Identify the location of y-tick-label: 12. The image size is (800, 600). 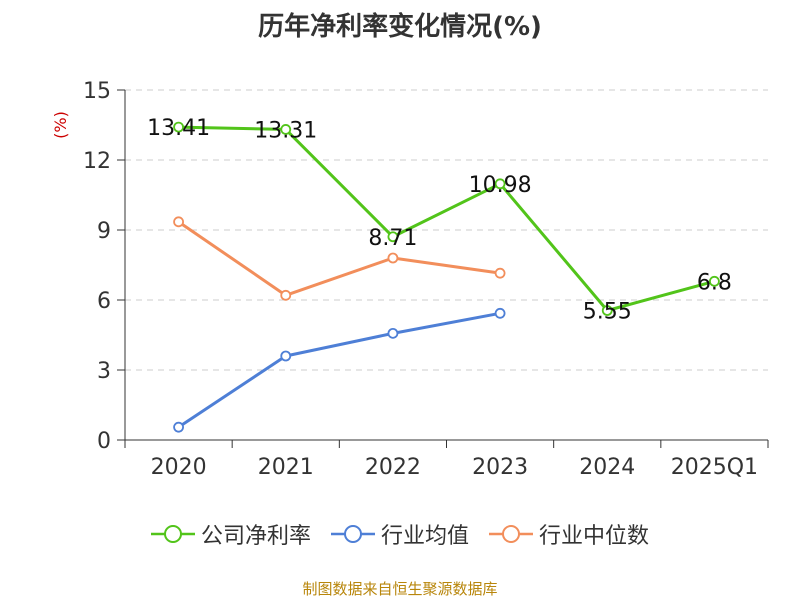
(97, 161).